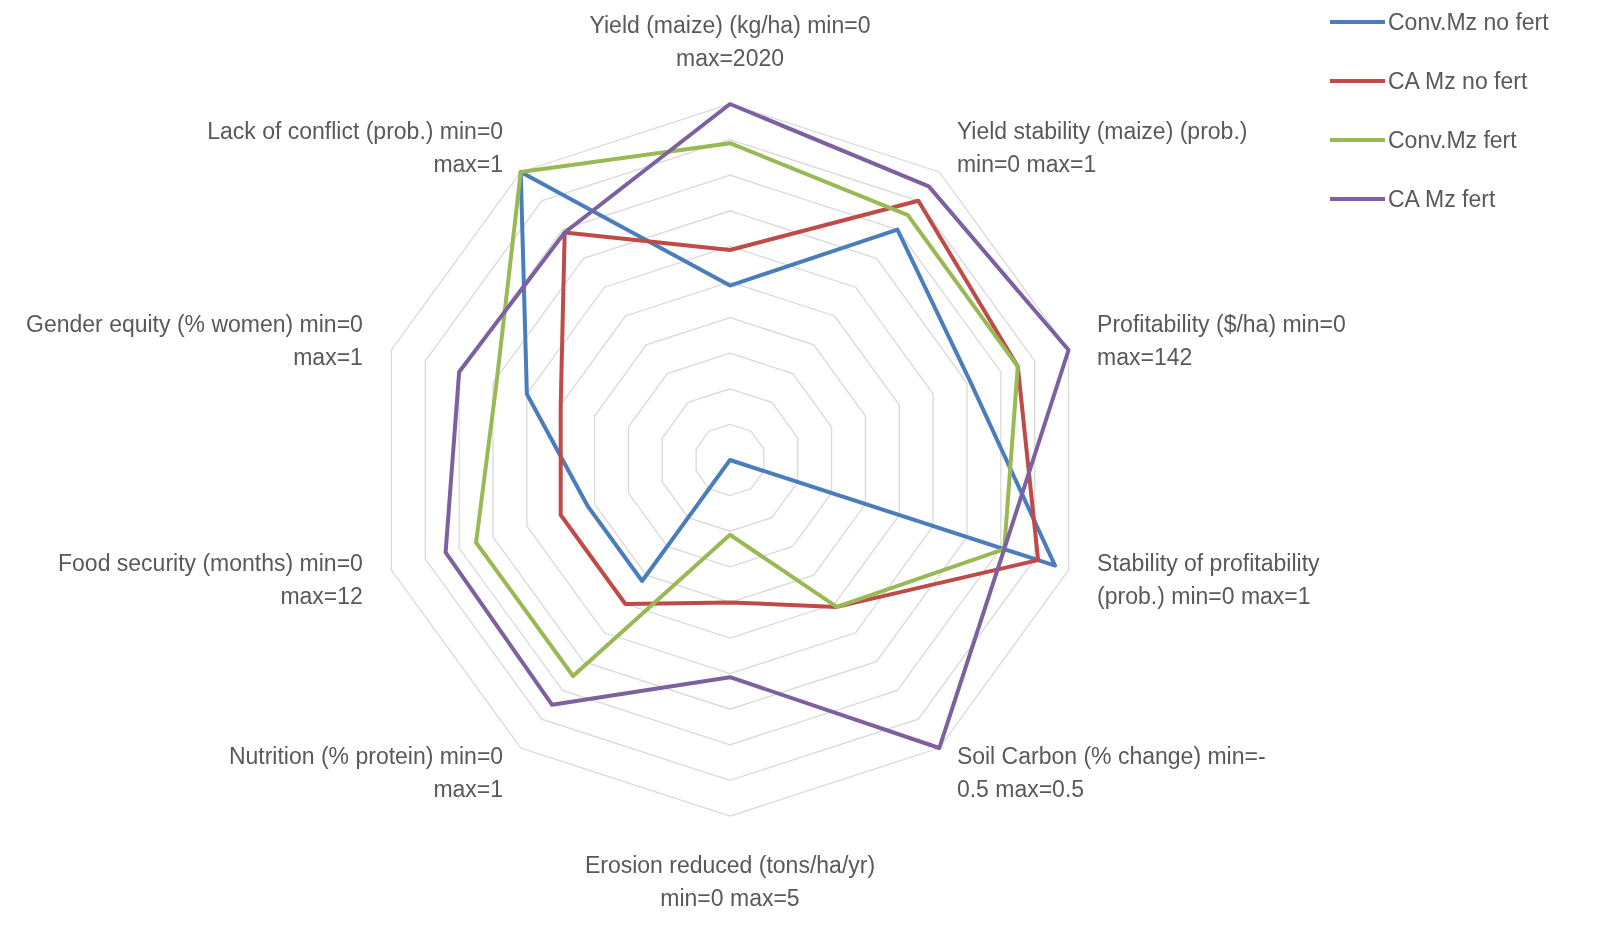 This screenshot has height=926, width=1610. Describe the element at coordinates (1221, 341) in the screenshot. I see `spoke-label: Profitability ($/ha) min=0 max=142` at that location.